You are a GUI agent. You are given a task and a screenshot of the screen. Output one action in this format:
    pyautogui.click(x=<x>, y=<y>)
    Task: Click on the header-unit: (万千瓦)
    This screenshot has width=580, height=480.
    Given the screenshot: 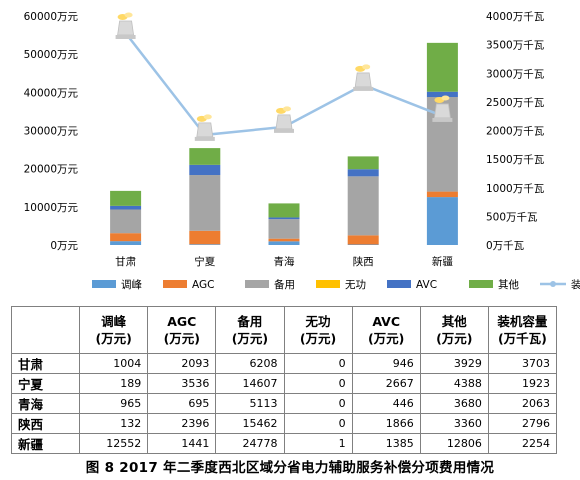 What is the action you would take?
    pyautogui.click(x=522, y=338)
    